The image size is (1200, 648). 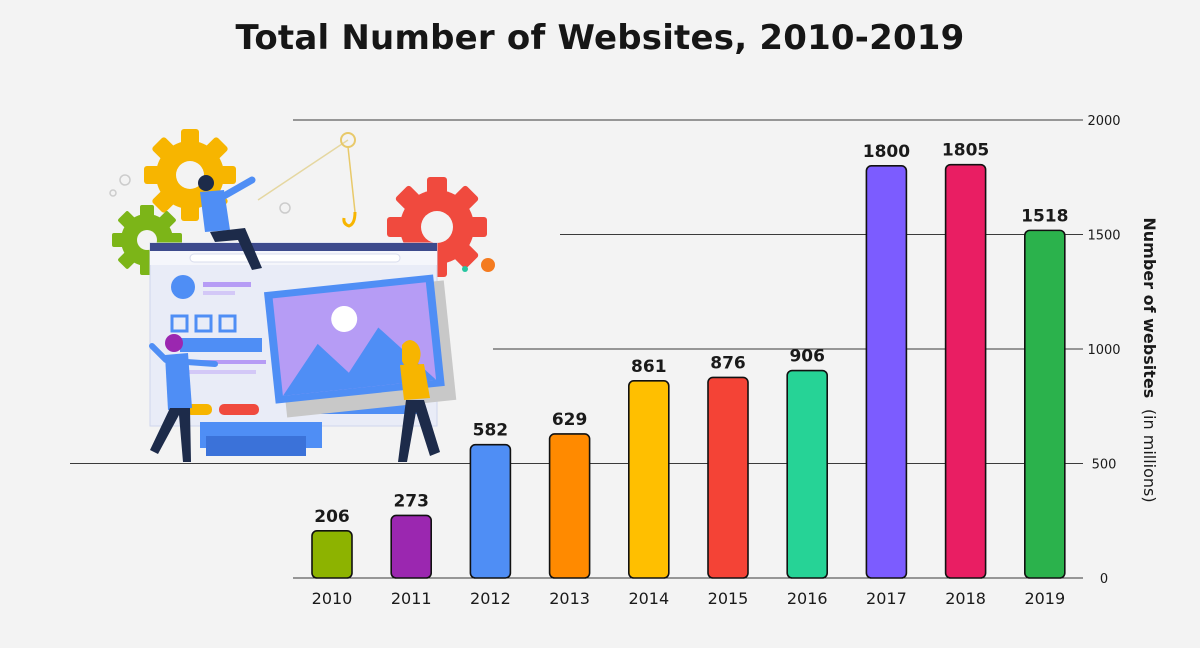 I want to click on value-label-2018: 1805, so click(x=965, y=151).